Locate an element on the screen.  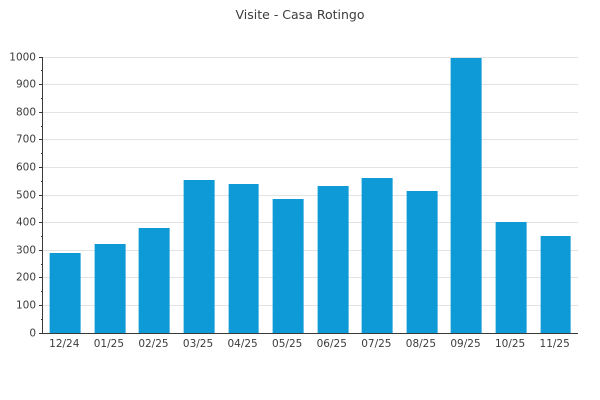
bar-12/24 is located at coordinates (65, 292).